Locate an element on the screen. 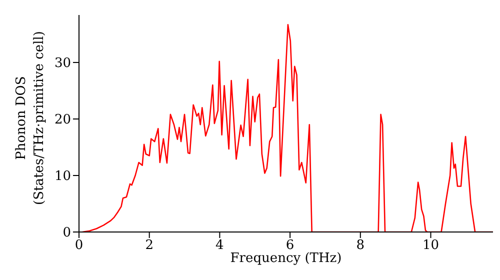  y-axis-title: Phonon DOS (States/THz·primitive cell) is located at coordinates (30, 118).